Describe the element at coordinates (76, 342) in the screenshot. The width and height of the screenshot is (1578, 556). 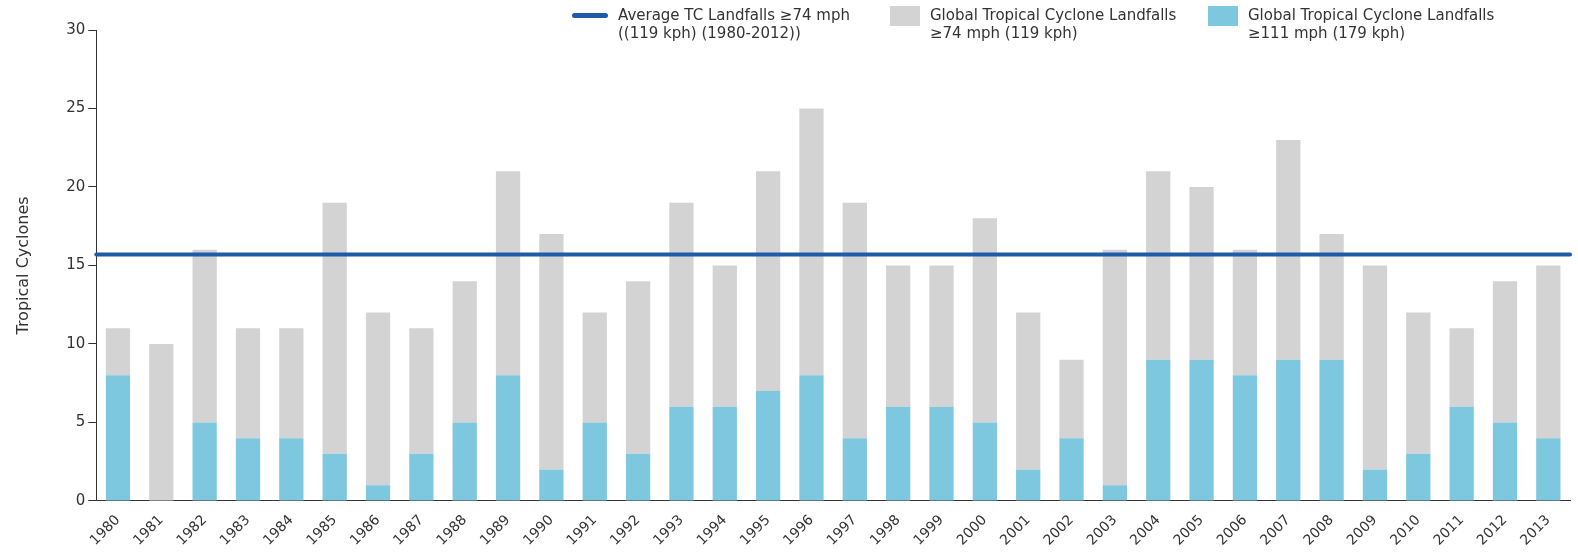
I see `y-tick-label: 10` at that location.